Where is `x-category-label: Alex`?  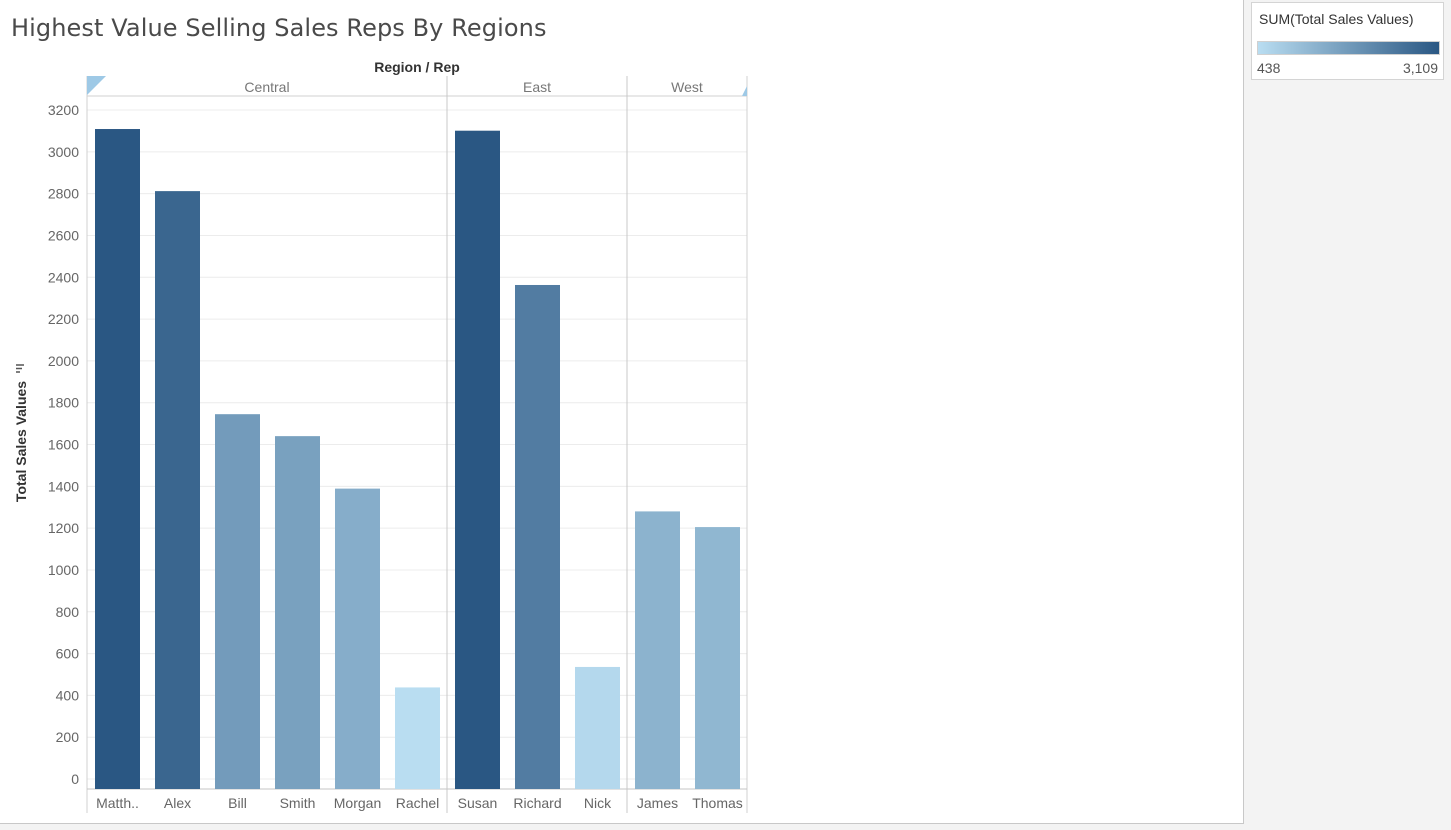
x-category-label: Alex is located at coordinates (177, 803).